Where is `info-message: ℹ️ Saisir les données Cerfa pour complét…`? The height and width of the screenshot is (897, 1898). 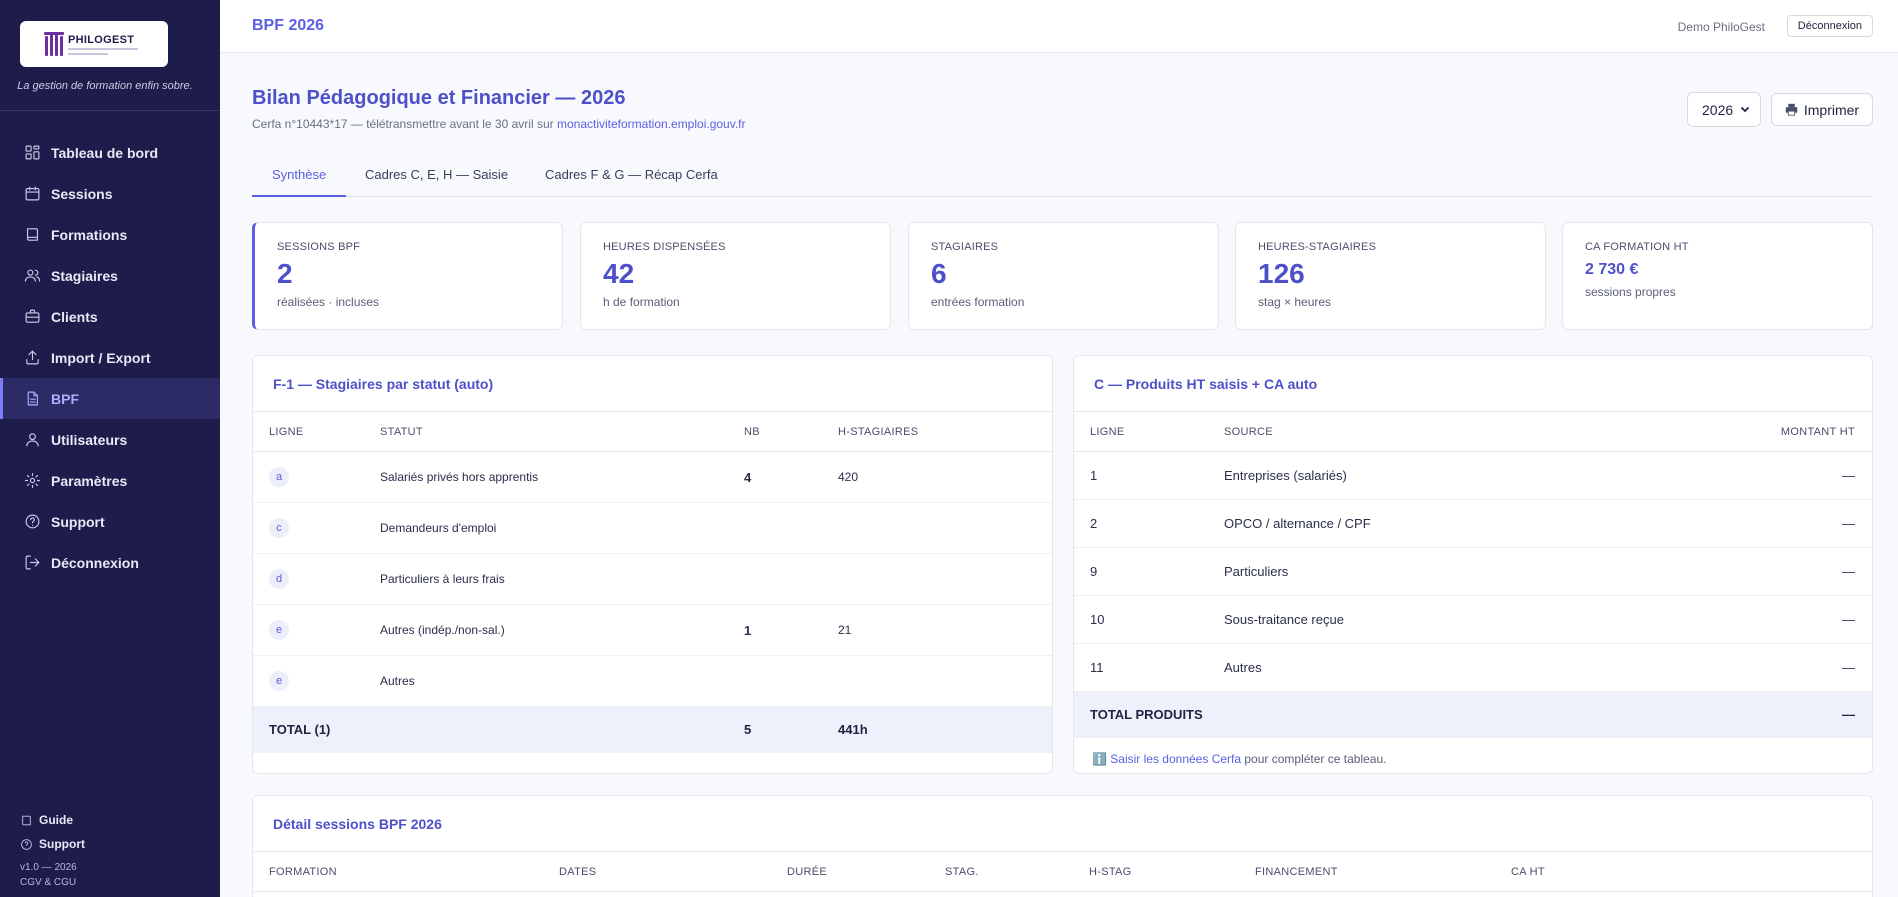 info-message: ℹ️ Saisir les données Cerfa pour complét… is located at coordinates (1473, 755).